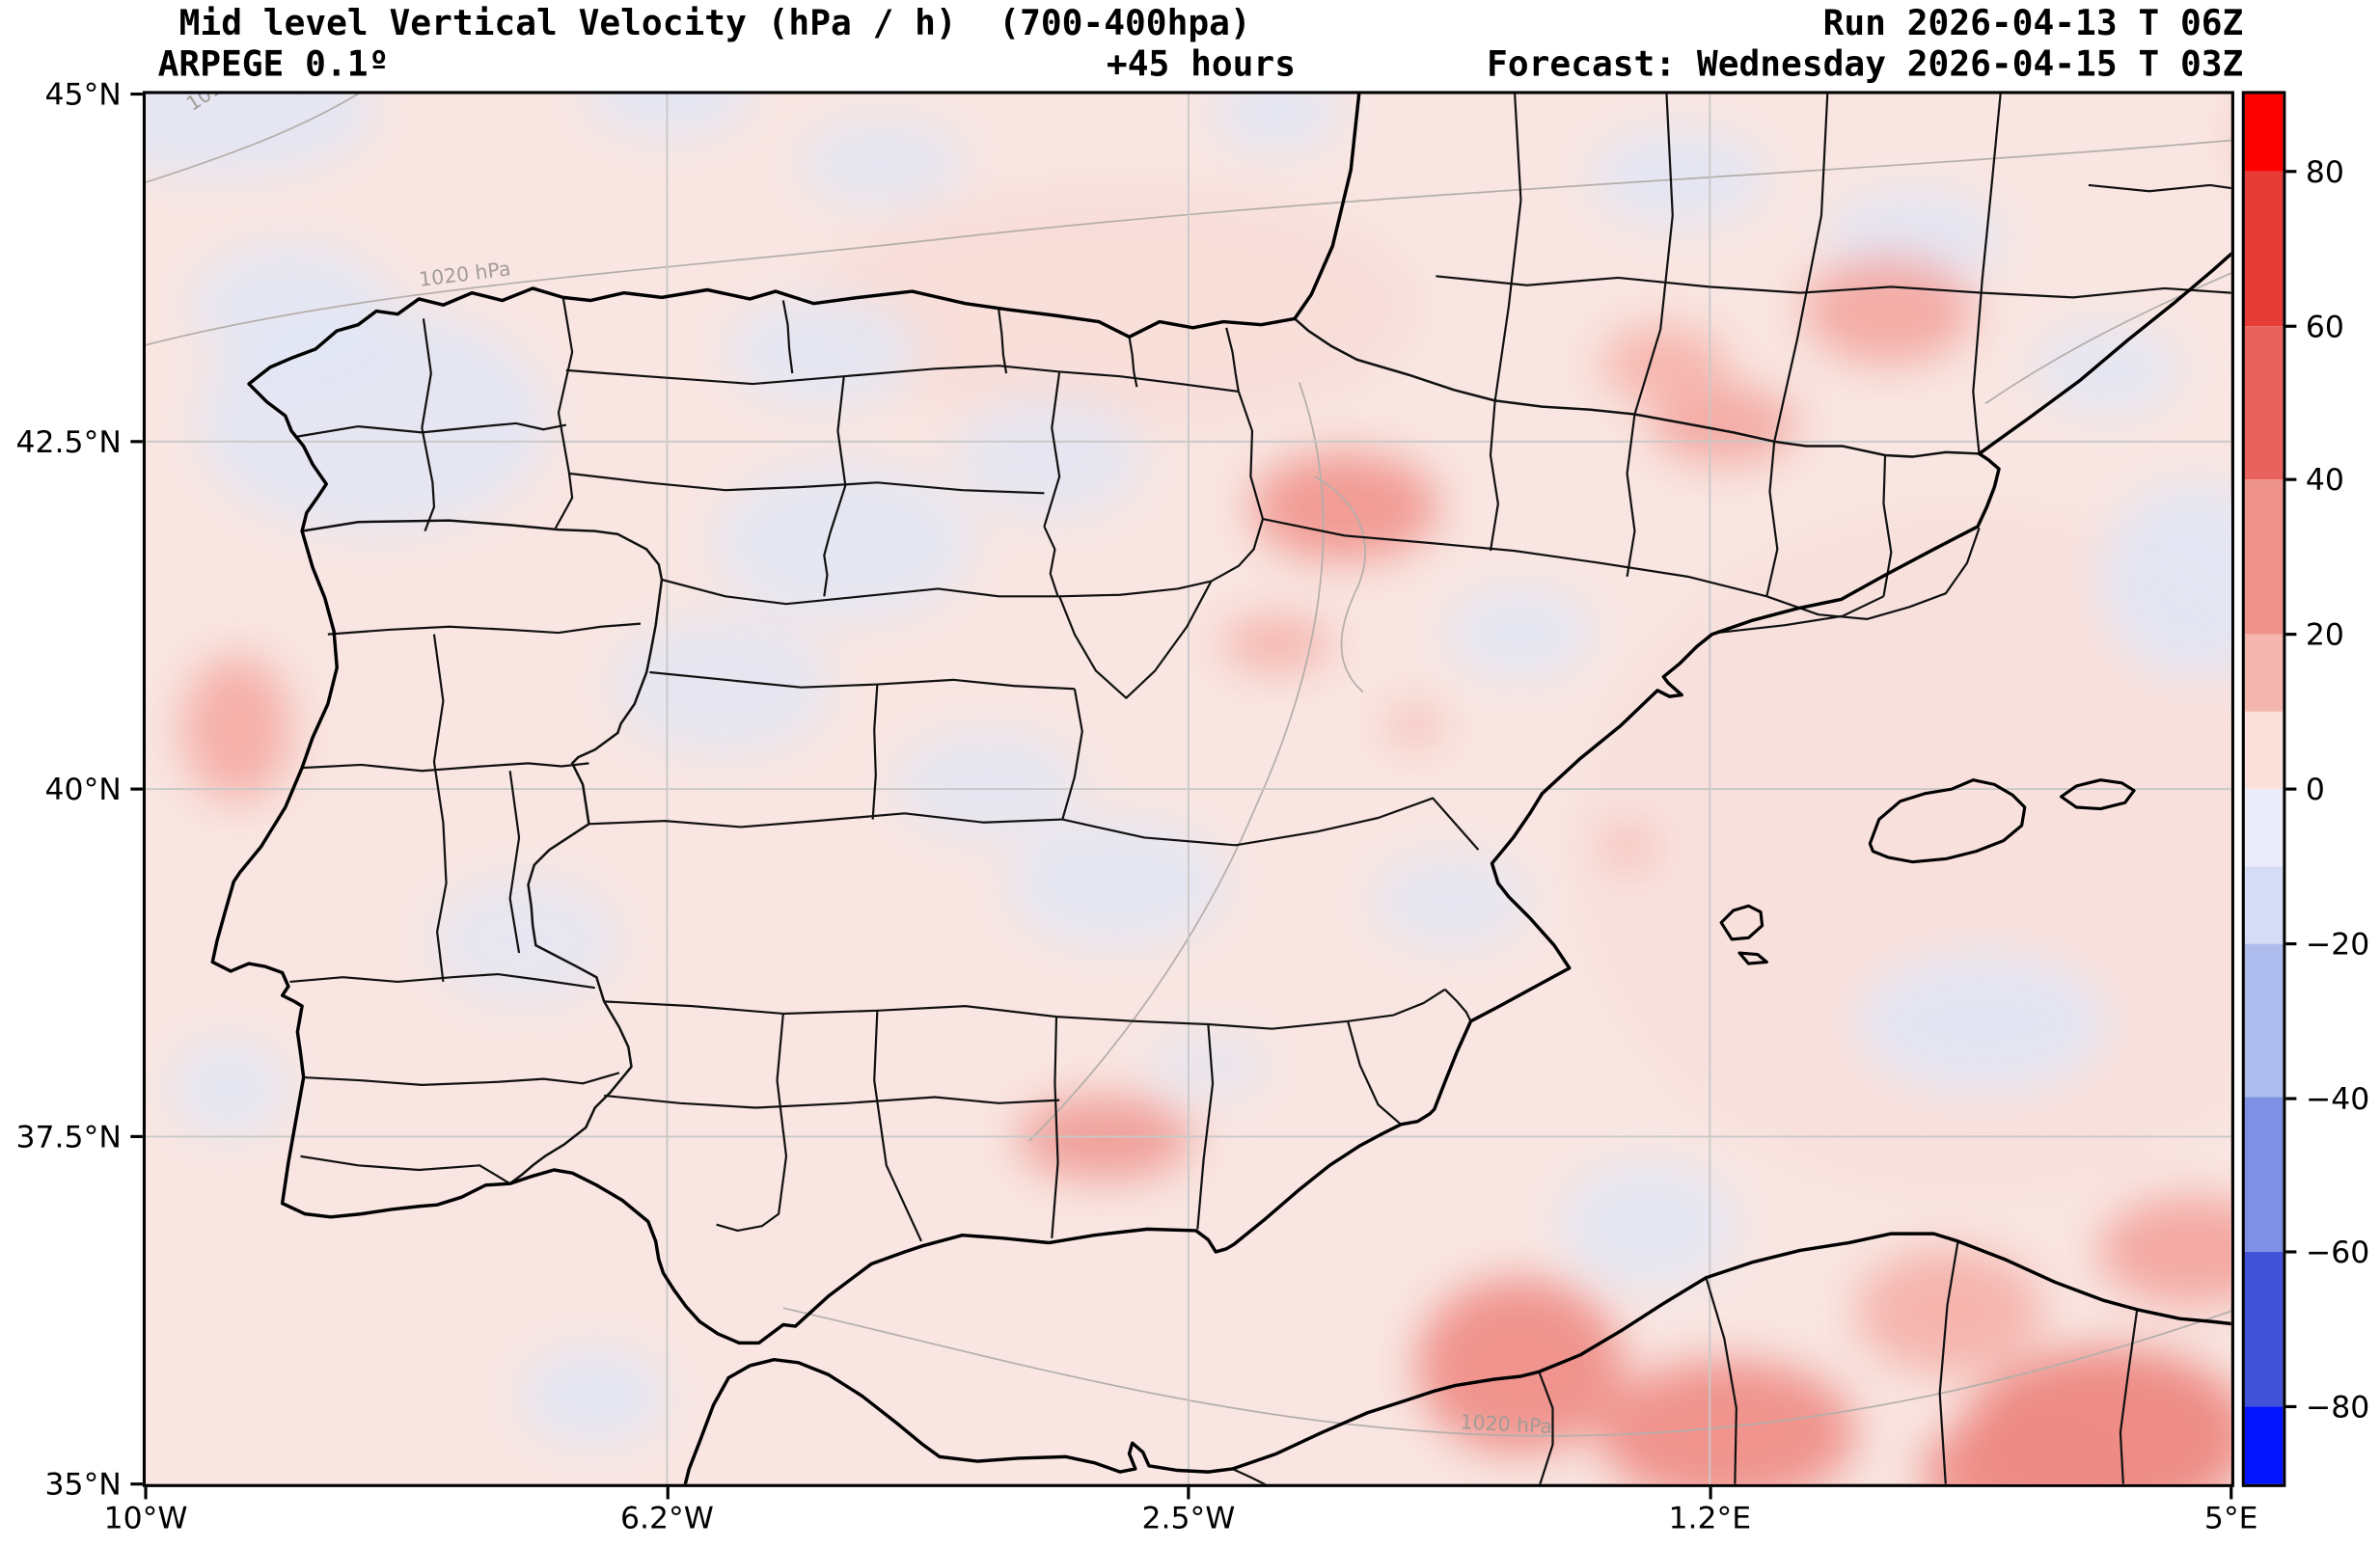 The image size is (2380, 1548). I want to click on y-tick-label: 40°N, so click(83, 789).